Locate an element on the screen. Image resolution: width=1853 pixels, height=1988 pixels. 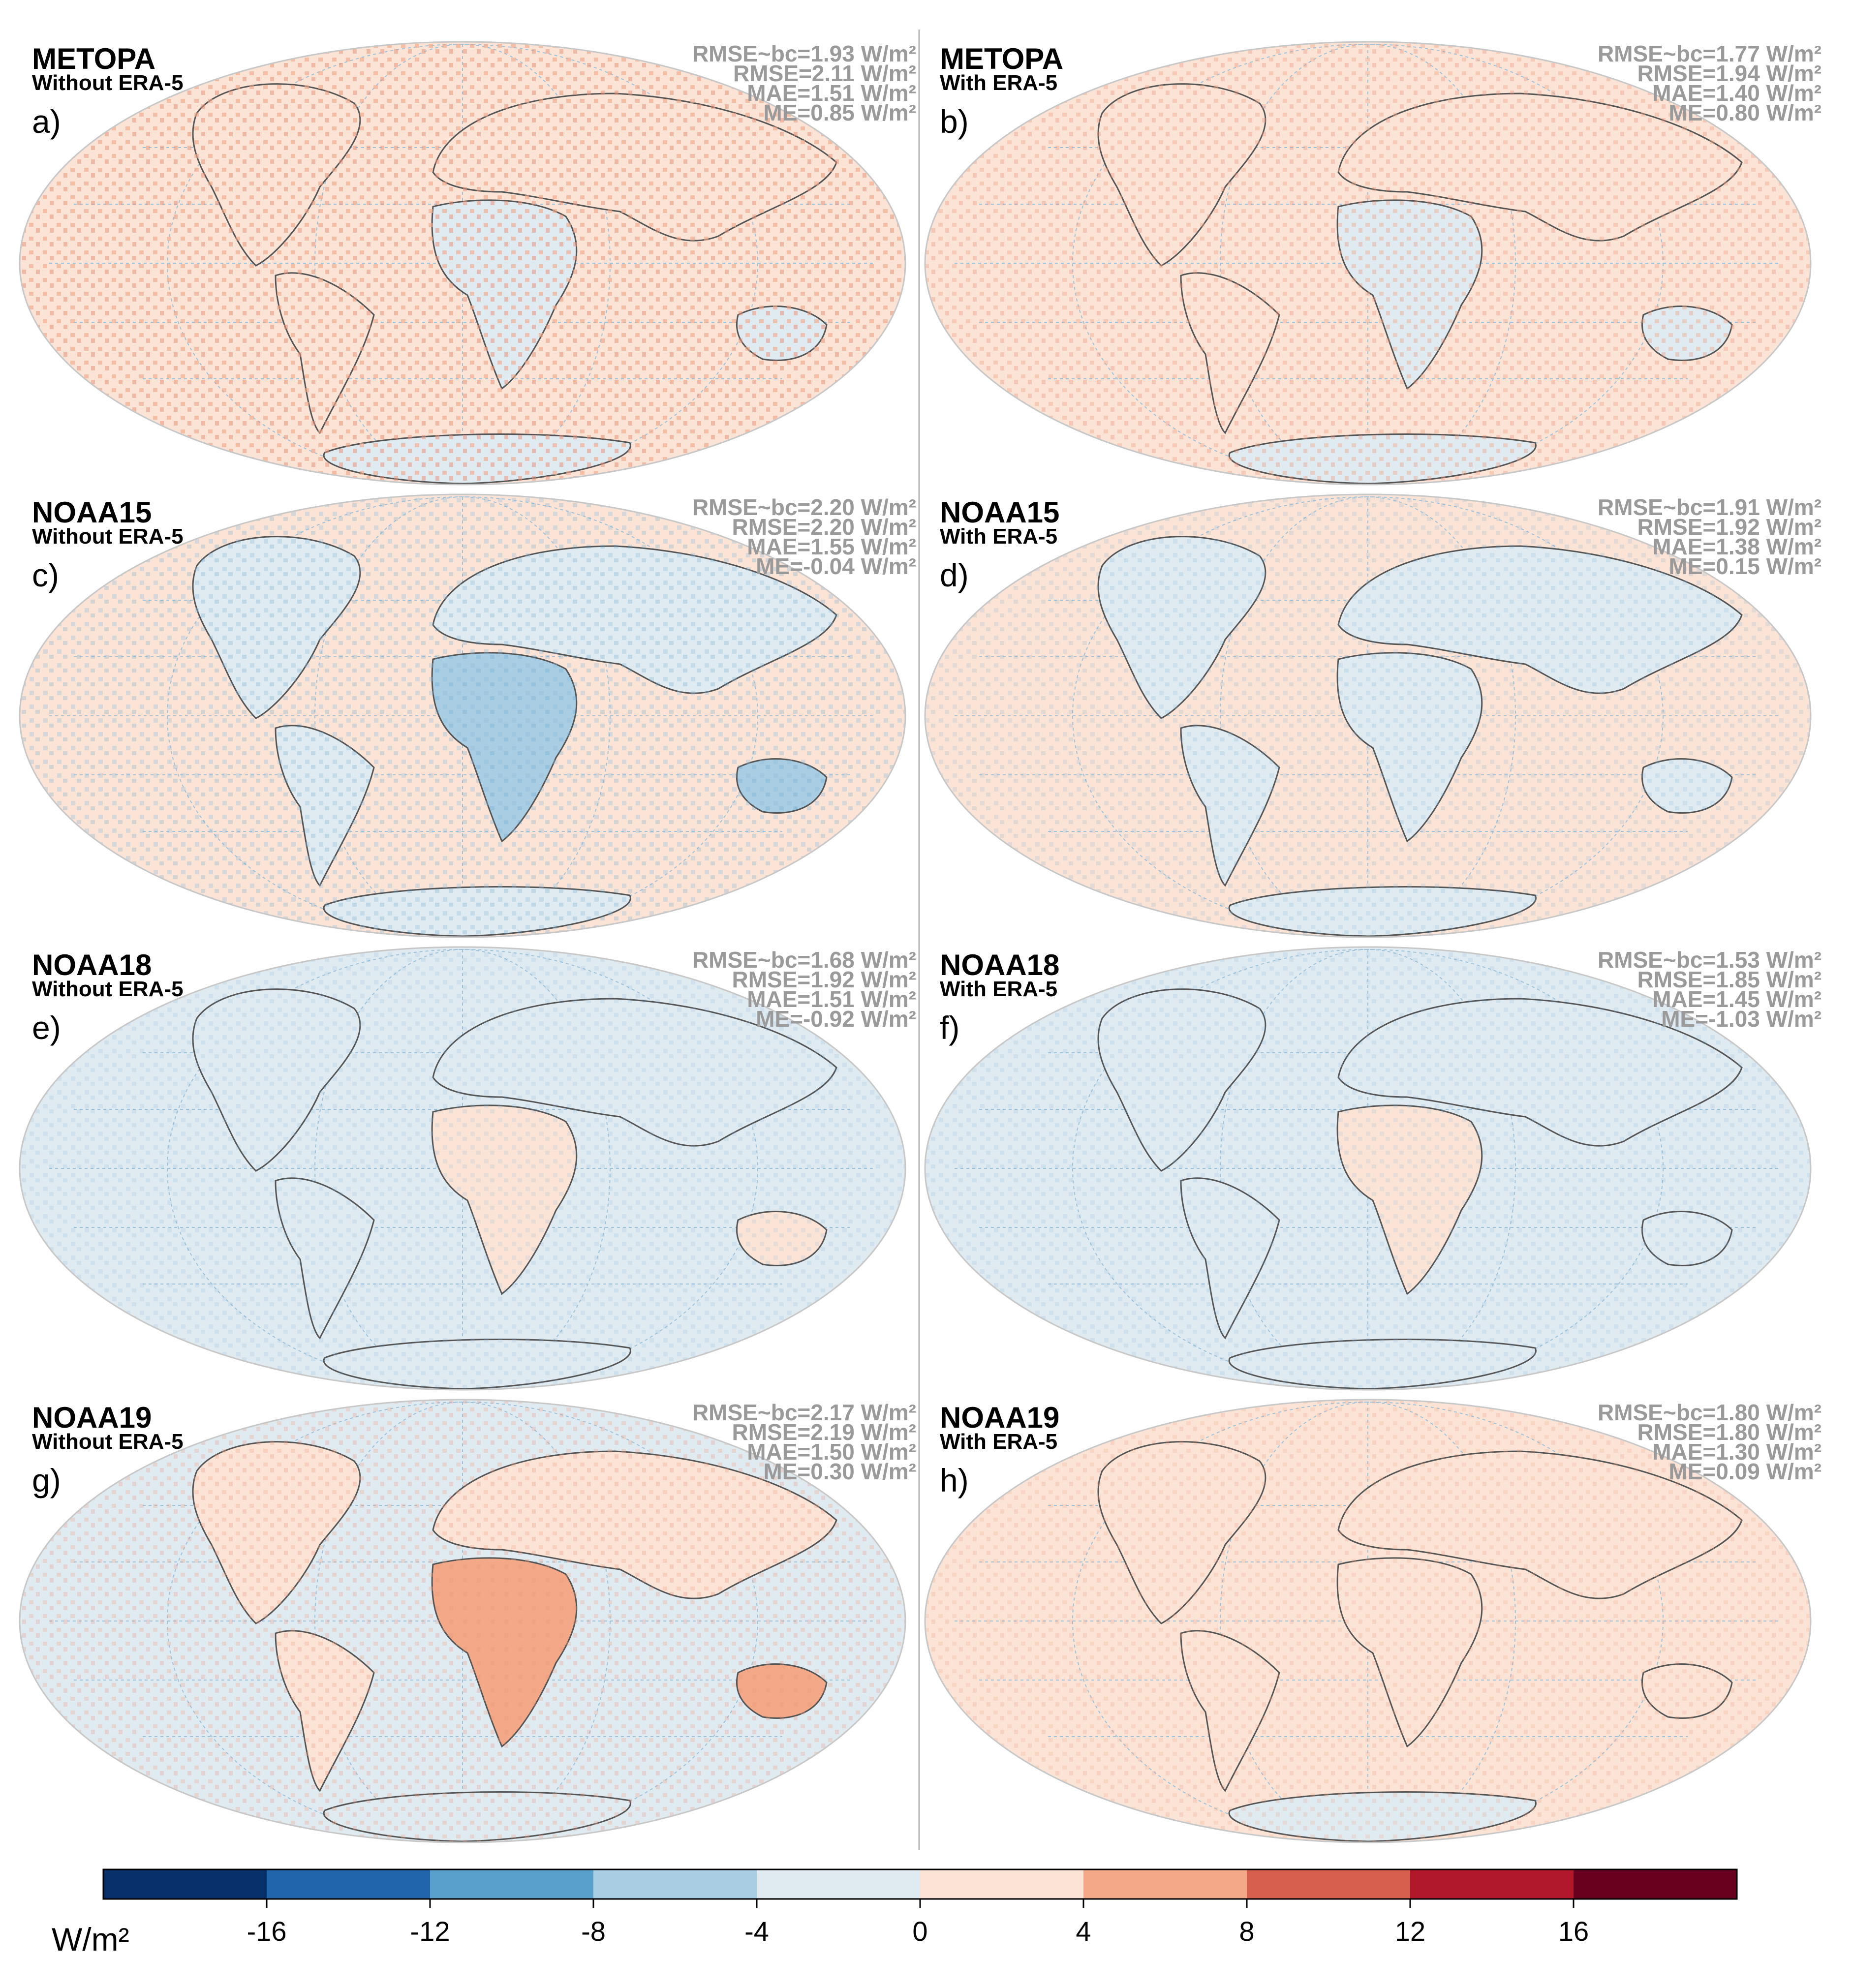
stat-me: ME=-0.92 W/m² is located at coordinates (836, 1019).